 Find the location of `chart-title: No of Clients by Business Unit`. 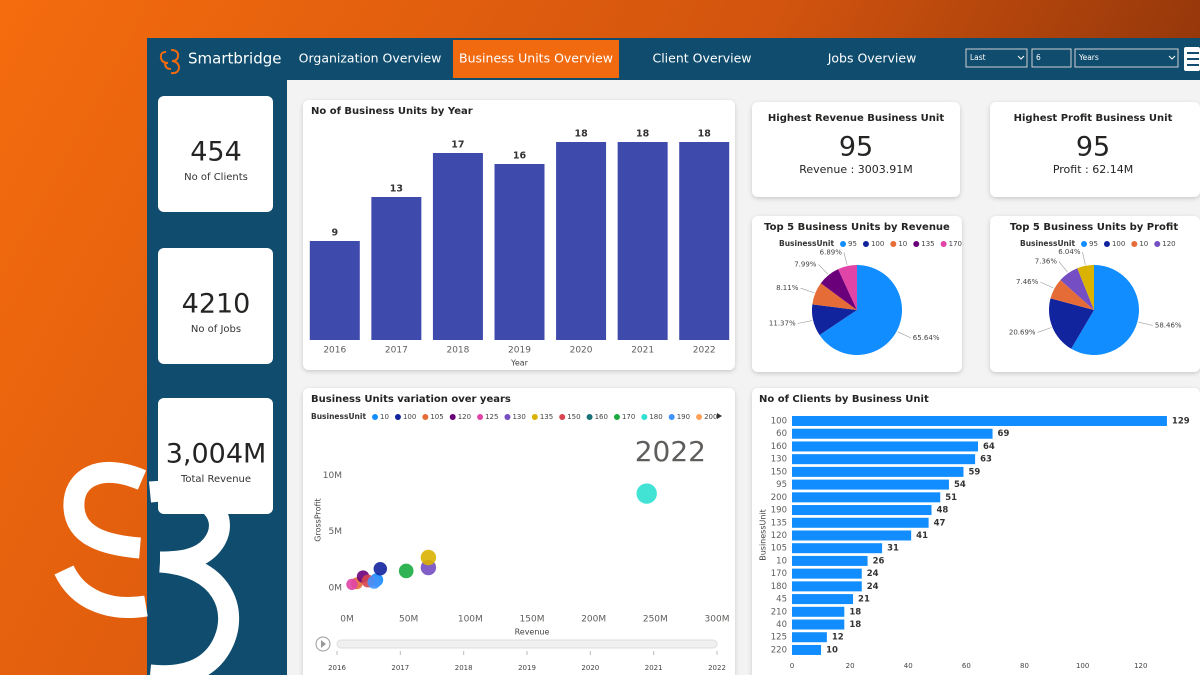

chart-title: No of Clients by Business Unit is located at coordinates (844, 399).